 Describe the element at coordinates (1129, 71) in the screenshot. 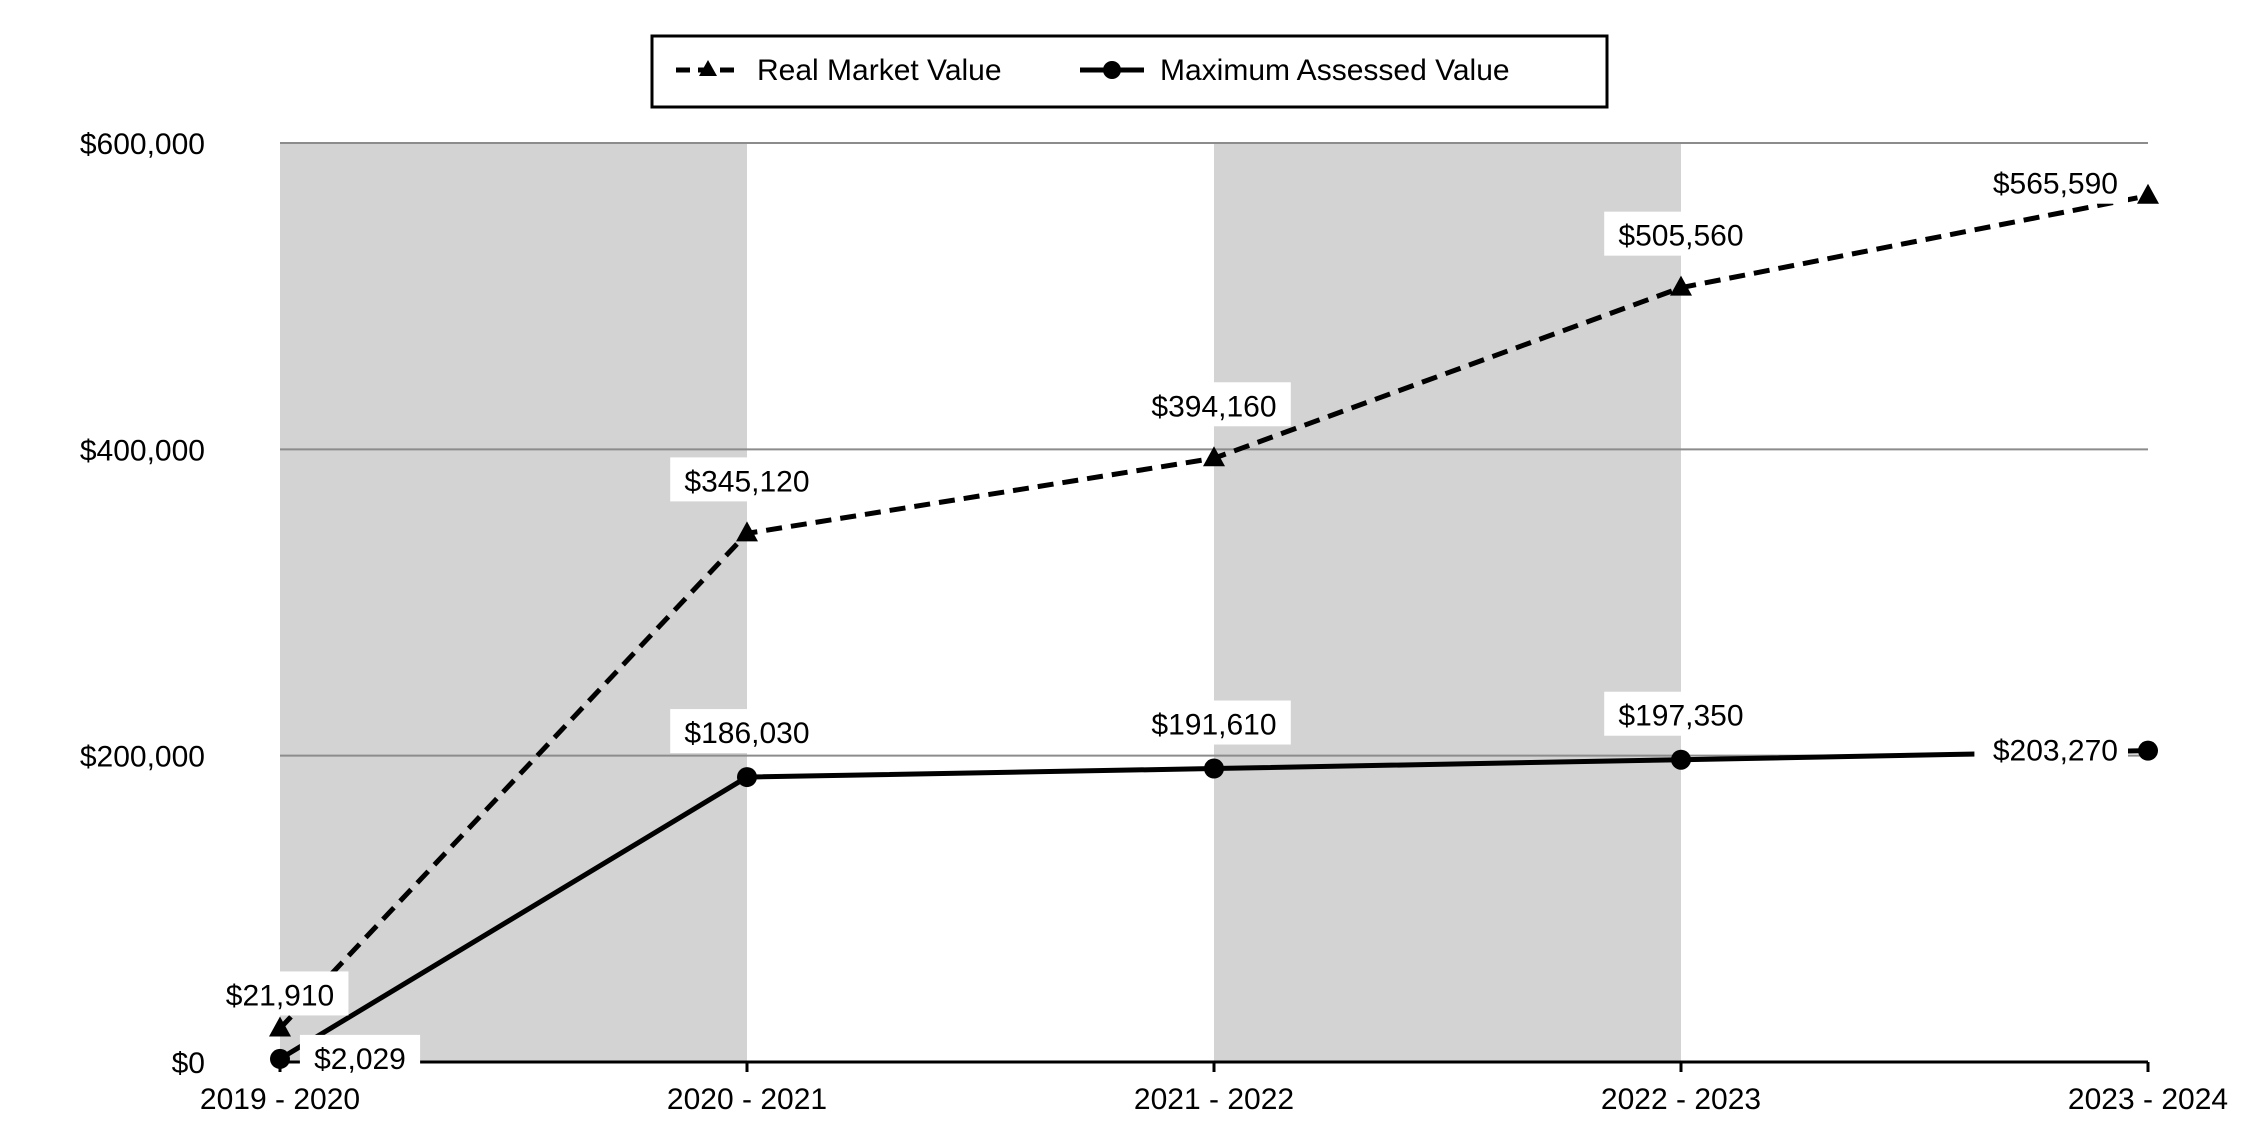

I see `legend: Real Market Value Maximum Assessed Value` at that location.